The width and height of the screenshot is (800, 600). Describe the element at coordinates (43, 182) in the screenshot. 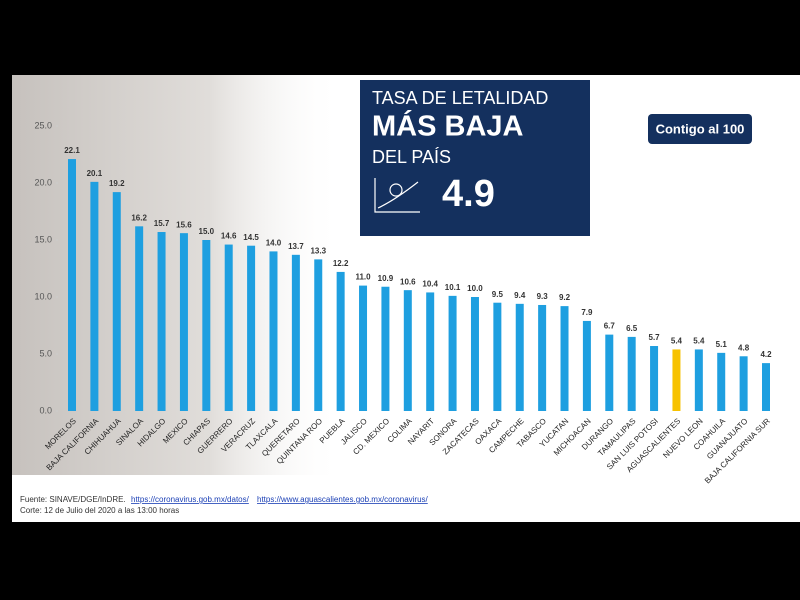

I see `y-tick-label: 20.0` at that location.